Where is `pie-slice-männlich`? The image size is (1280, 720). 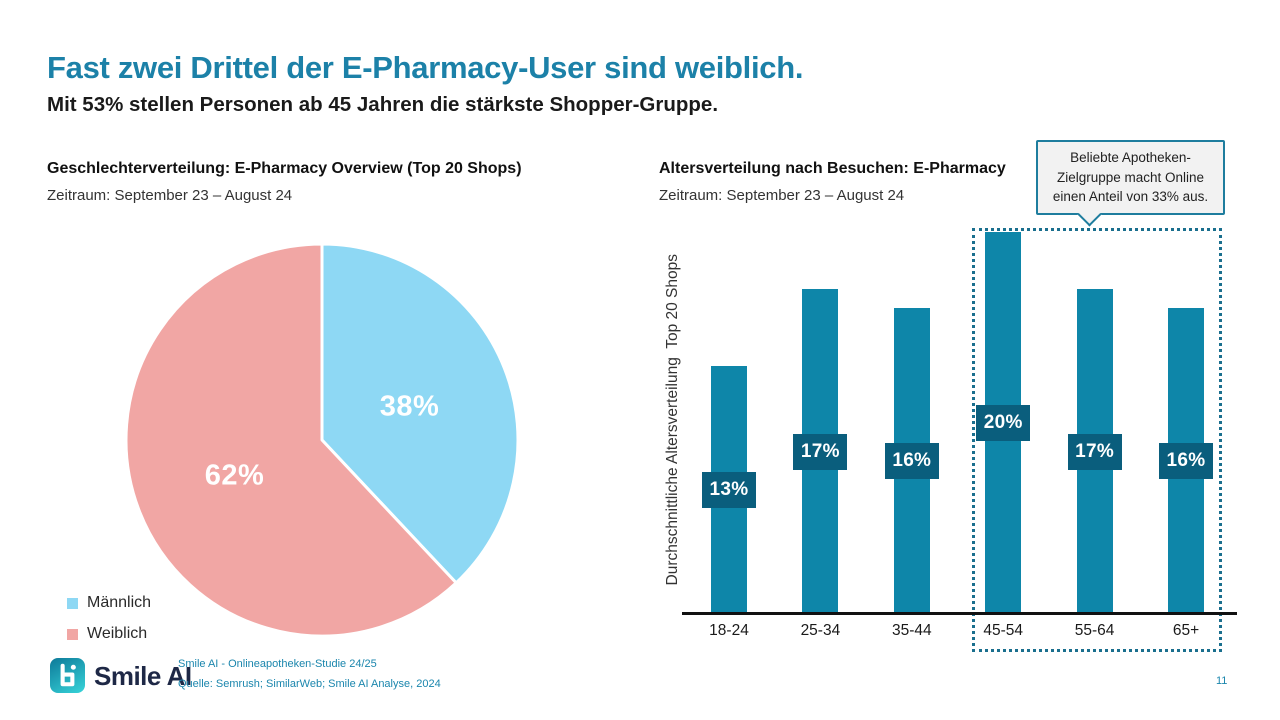
pie-slice-männlich is located at coordinates (420, 413).